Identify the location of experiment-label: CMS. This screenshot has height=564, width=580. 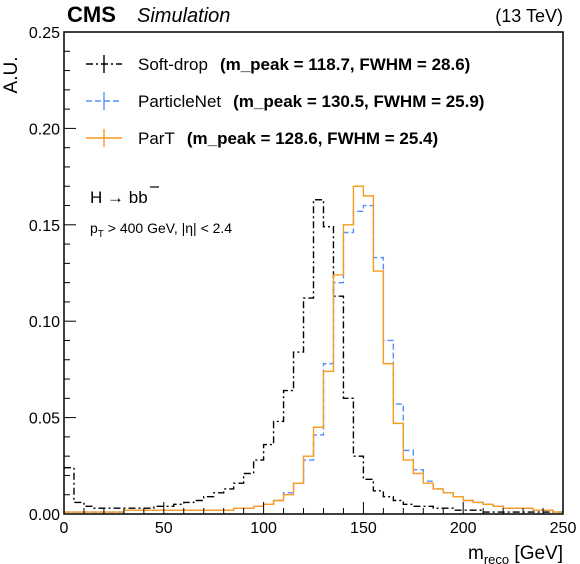
(91, 14).